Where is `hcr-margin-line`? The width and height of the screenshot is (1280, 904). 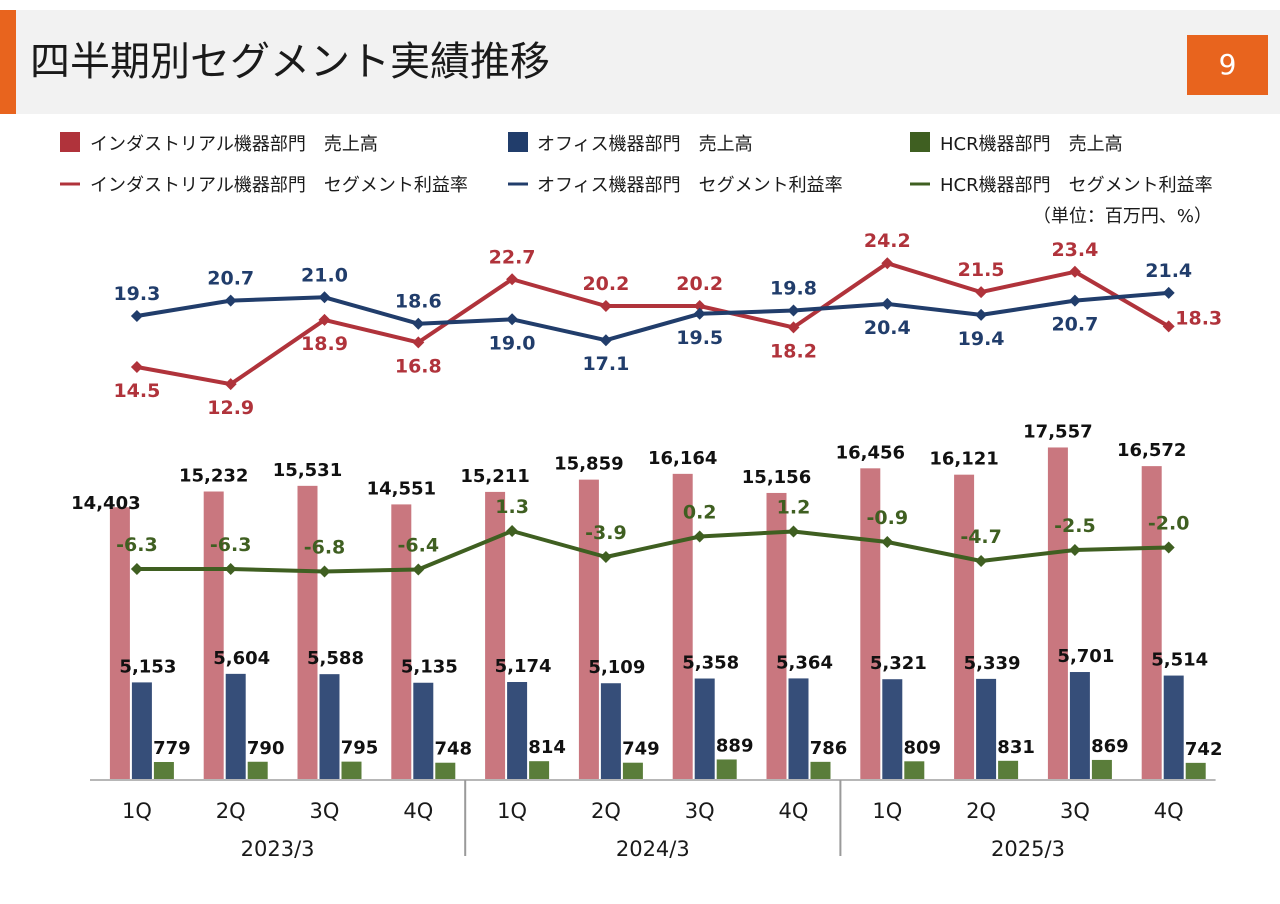
hcr-margin-line is located at coordinates (652, 551).